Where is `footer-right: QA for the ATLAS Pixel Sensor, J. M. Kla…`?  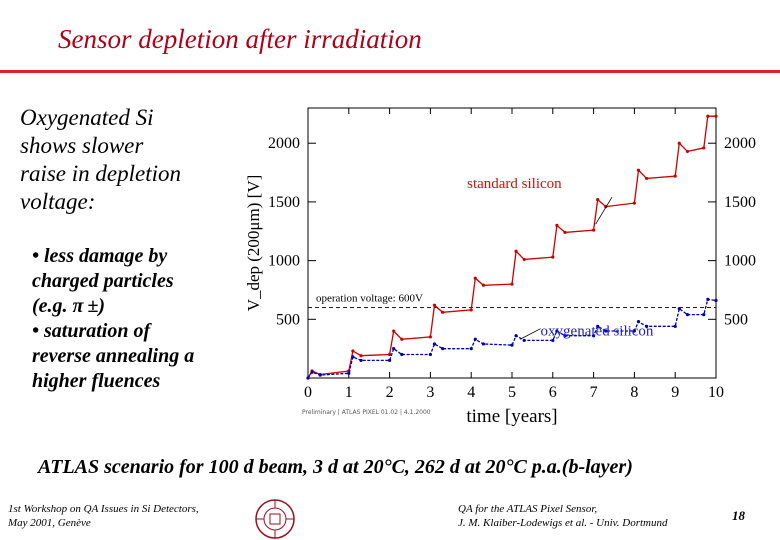 footer-right: QA for the ATLAS Pixel Sensor, J. M. Kla… is located at coordinates (562, 516).